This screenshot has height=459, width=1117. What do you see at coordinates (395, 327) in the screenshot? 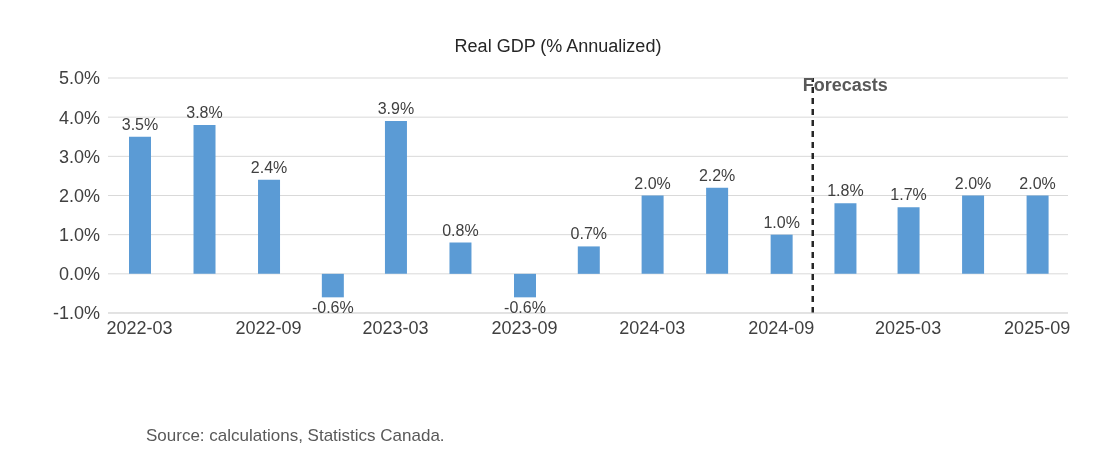
I see `x-tick-label: 2023-03` at bounding box center [395, 327].